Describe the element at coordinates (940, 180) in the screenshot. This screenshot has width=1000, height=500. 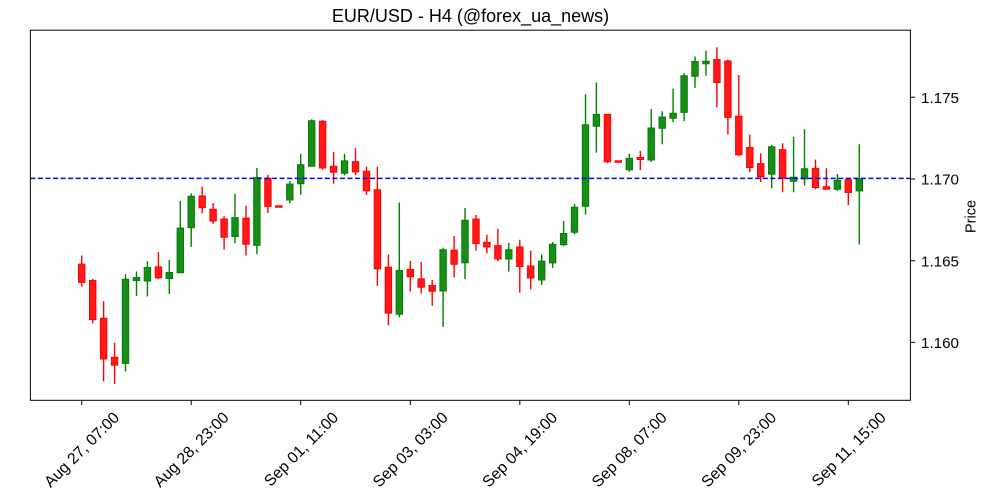
I see `svg-text: 1.170` at that location.